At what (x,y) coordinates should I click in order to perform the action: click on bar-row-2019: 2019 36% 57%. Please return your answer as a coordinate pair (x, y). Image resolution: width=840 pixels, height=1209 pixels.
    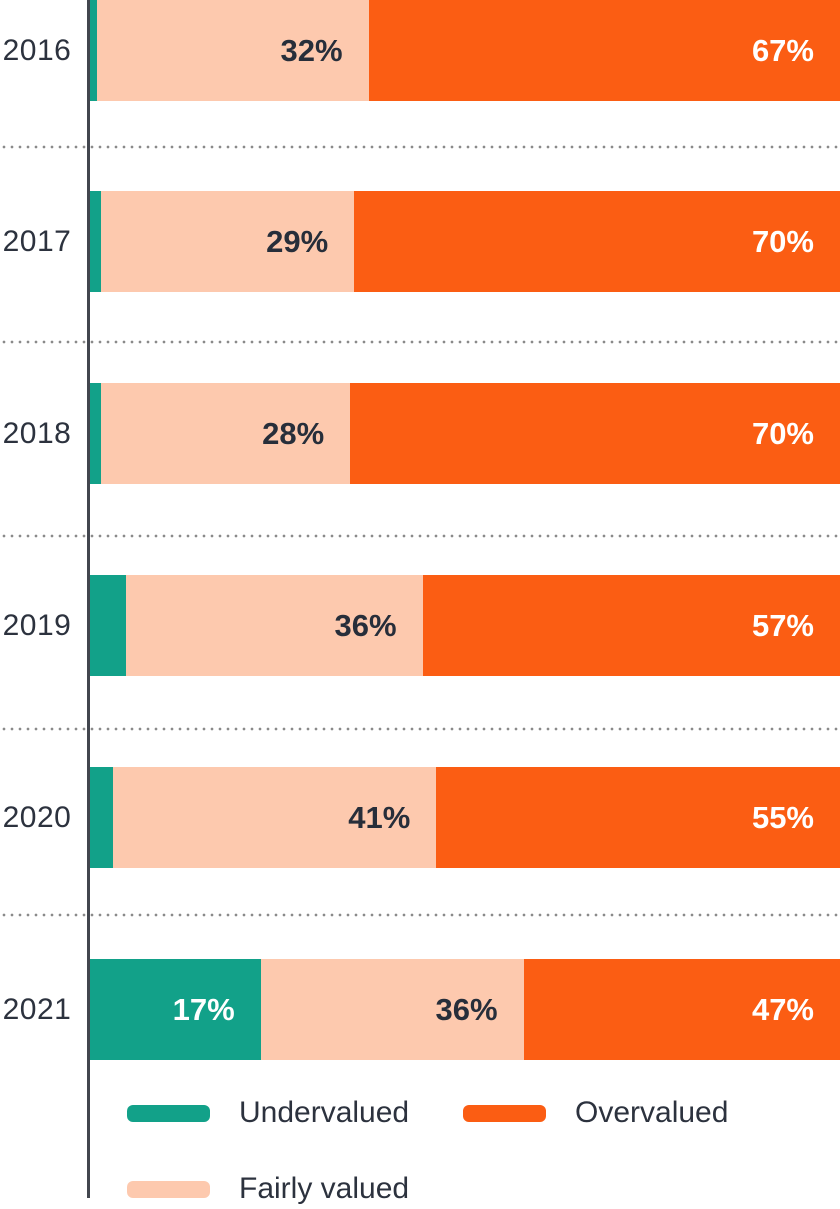
    Looking at the image, I should click on (420, 625).